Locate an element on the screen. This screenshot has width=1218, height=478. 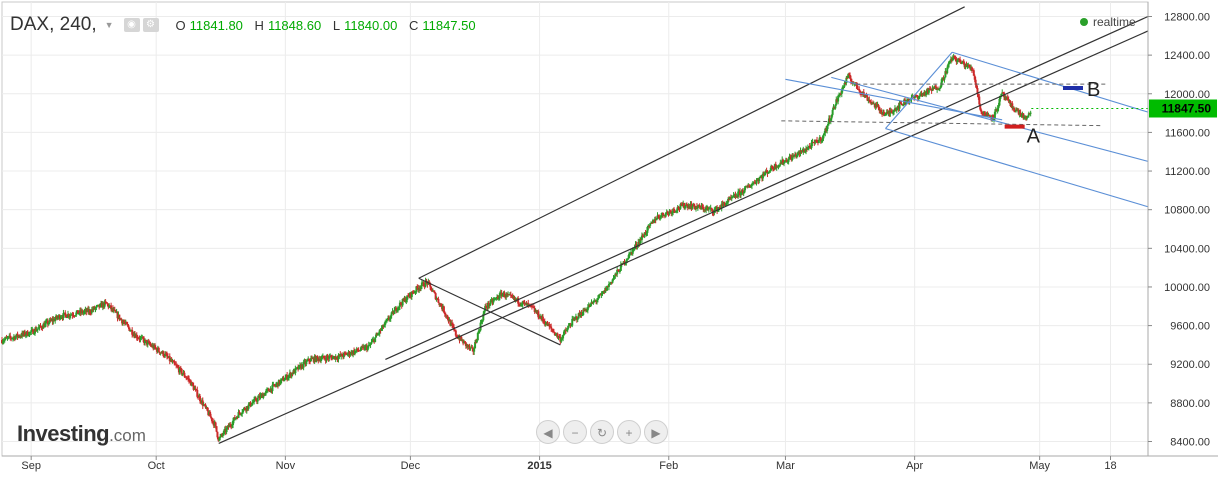
scroll-left-button: ◀ is located at coordinates (548, 432).